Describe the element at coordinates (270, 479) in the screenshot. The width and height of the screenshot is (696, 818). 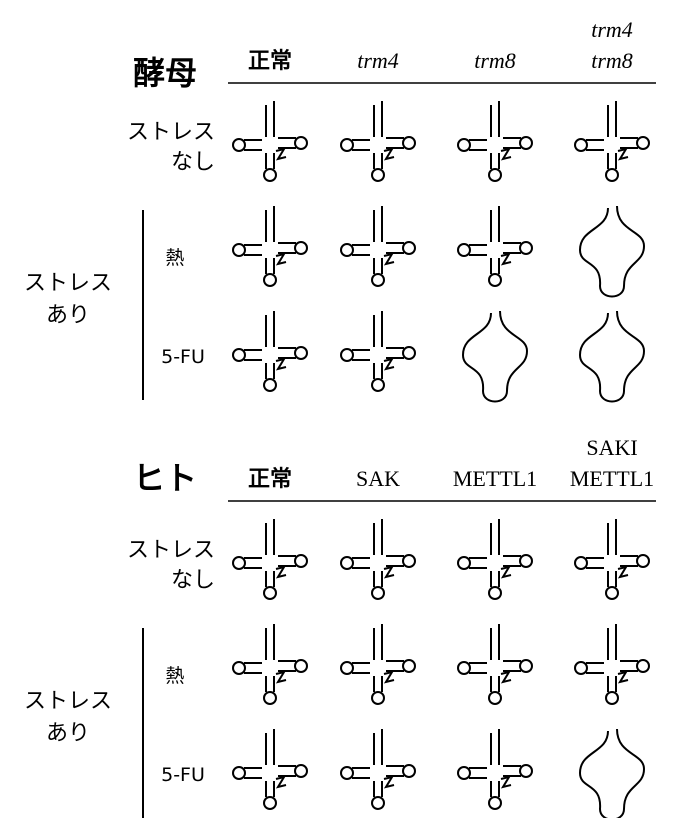
I see `column-header: 正常` at that location.